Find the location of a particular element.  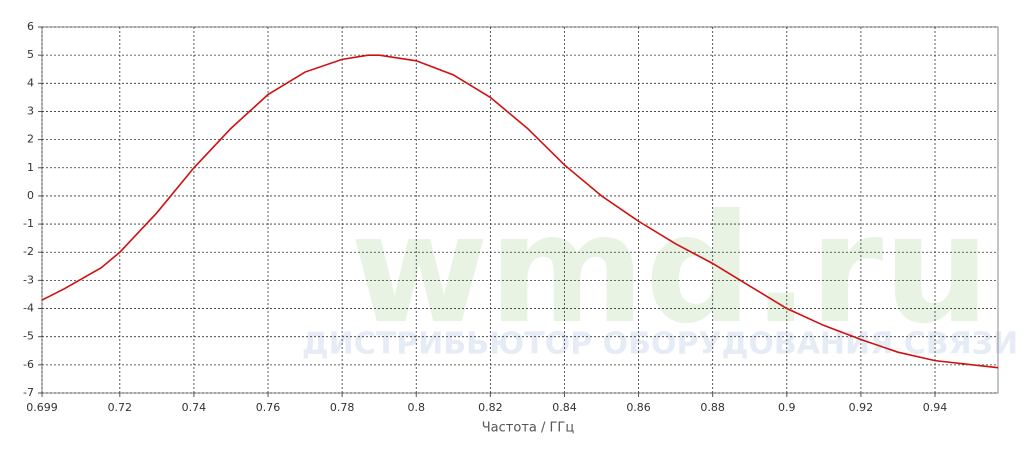

y-tick-label: 5 is located at coordinates (30, 54).